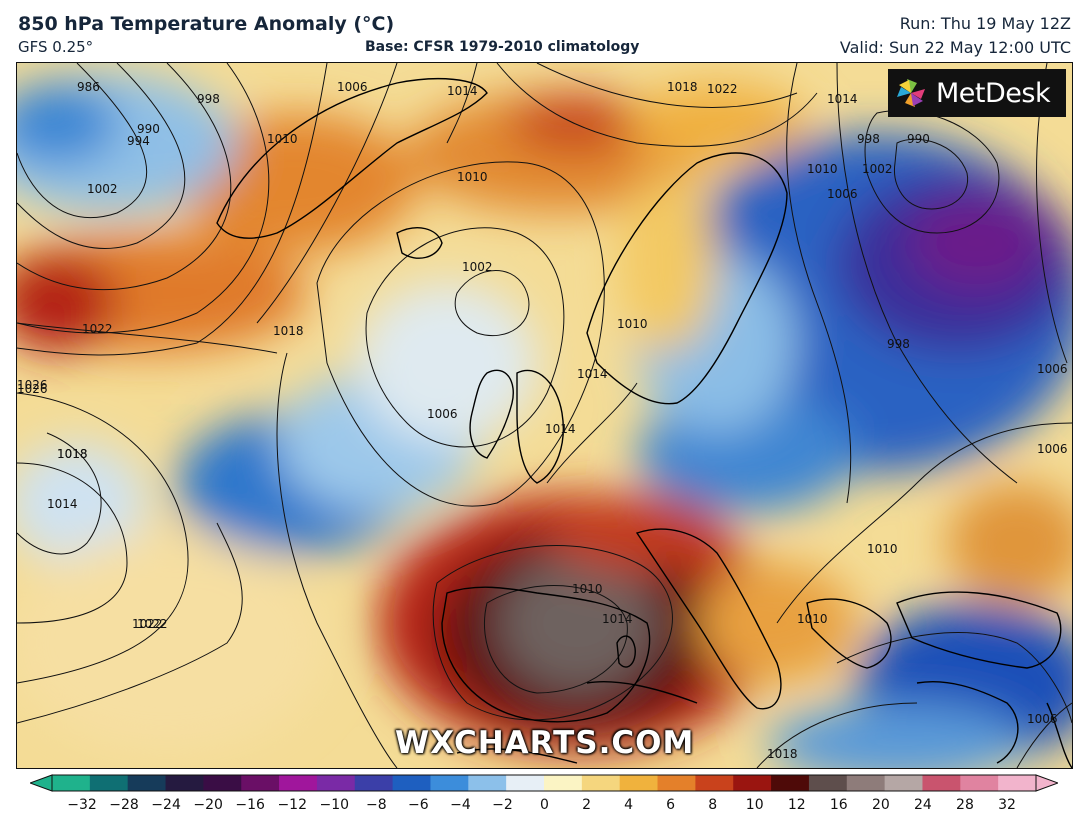 This screenshot has height=833, width=1088. What do you see at coordinates (796, 805) in the screenshot?
I see `colorbar-tick-label: 12` at bounding box center [796, 805].